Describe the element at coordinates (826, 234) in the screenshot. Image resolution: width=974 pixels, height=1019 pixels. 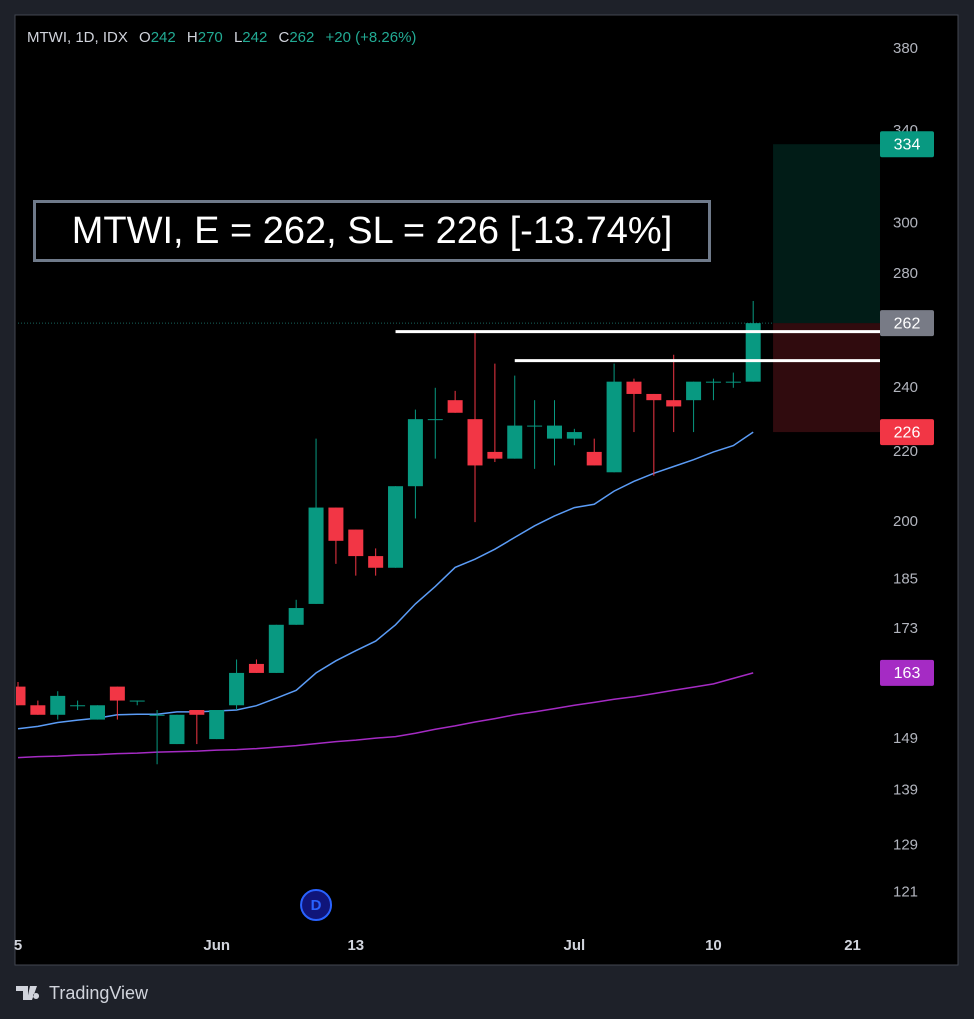
I see `target-zone` at that location.